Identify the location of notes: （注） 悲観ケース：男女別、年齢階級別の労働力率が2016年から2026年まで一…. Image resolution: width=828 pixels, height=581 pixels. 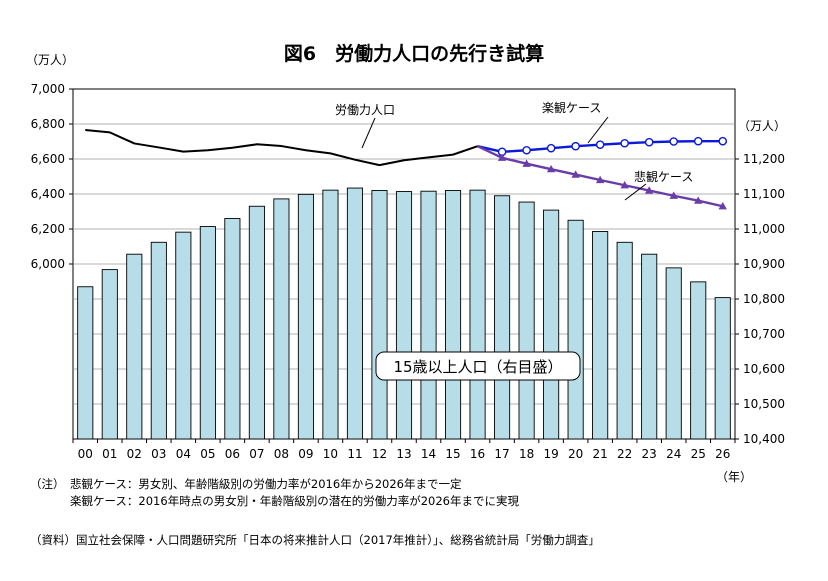
(274, 493).